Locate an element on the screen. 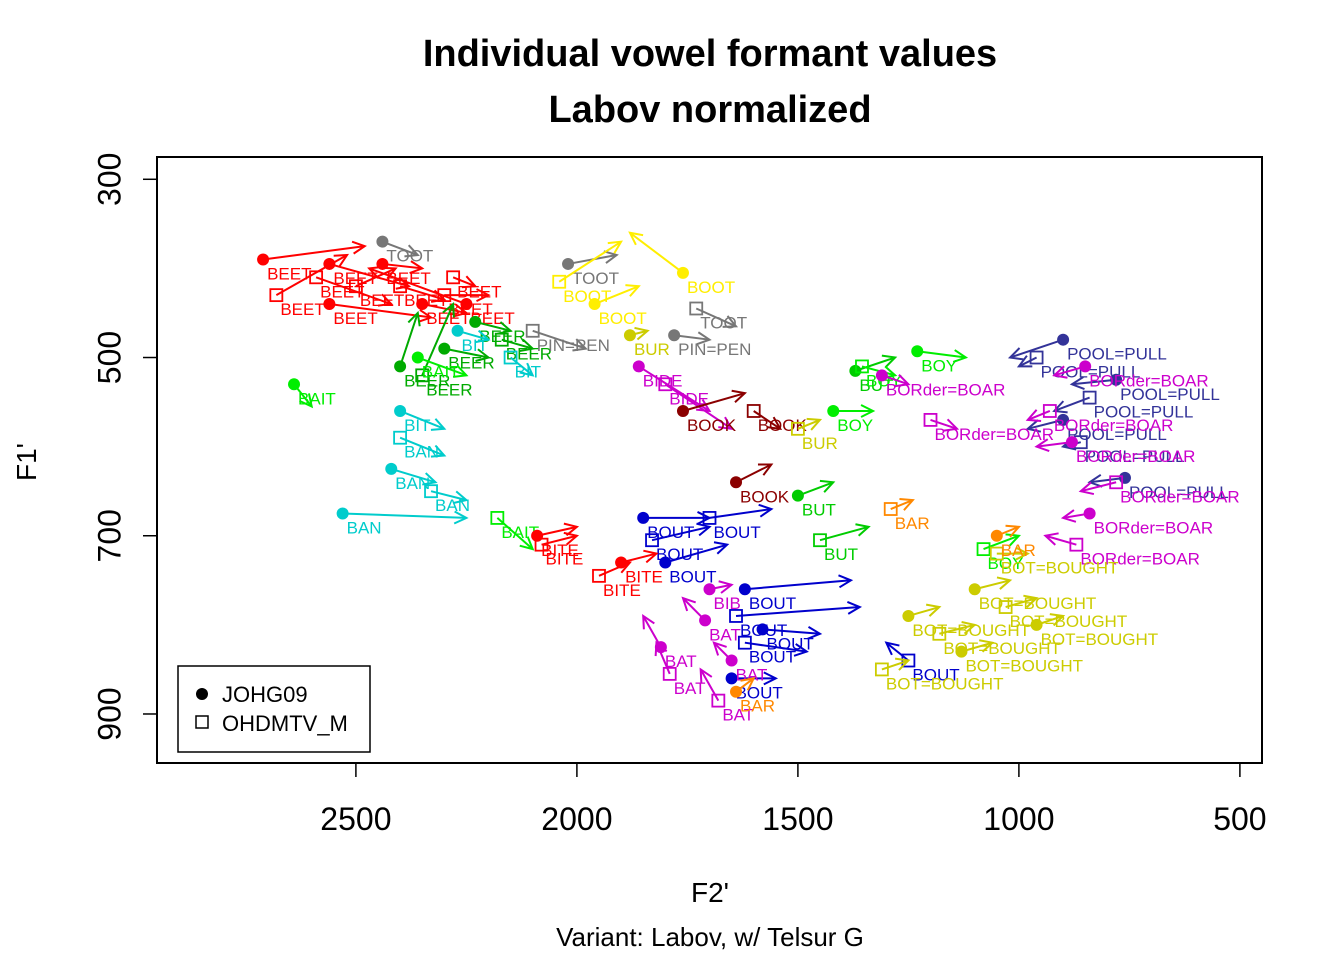  trajectory-bide is located at coordinates (674, 388).